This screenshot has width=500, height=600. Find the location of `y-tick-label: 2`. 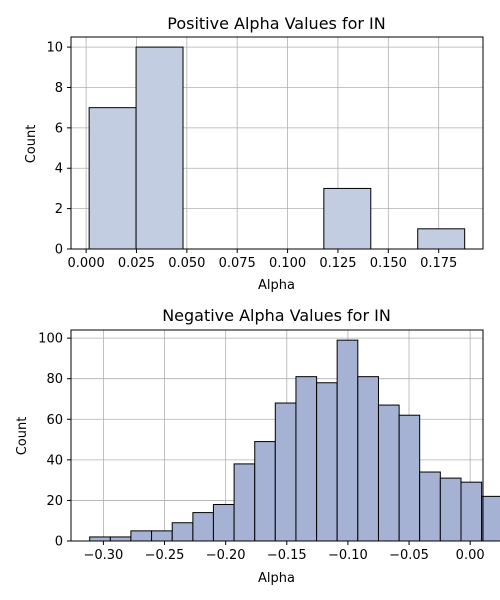

y-tick-label: 2 is located at coordinates (59, 209).